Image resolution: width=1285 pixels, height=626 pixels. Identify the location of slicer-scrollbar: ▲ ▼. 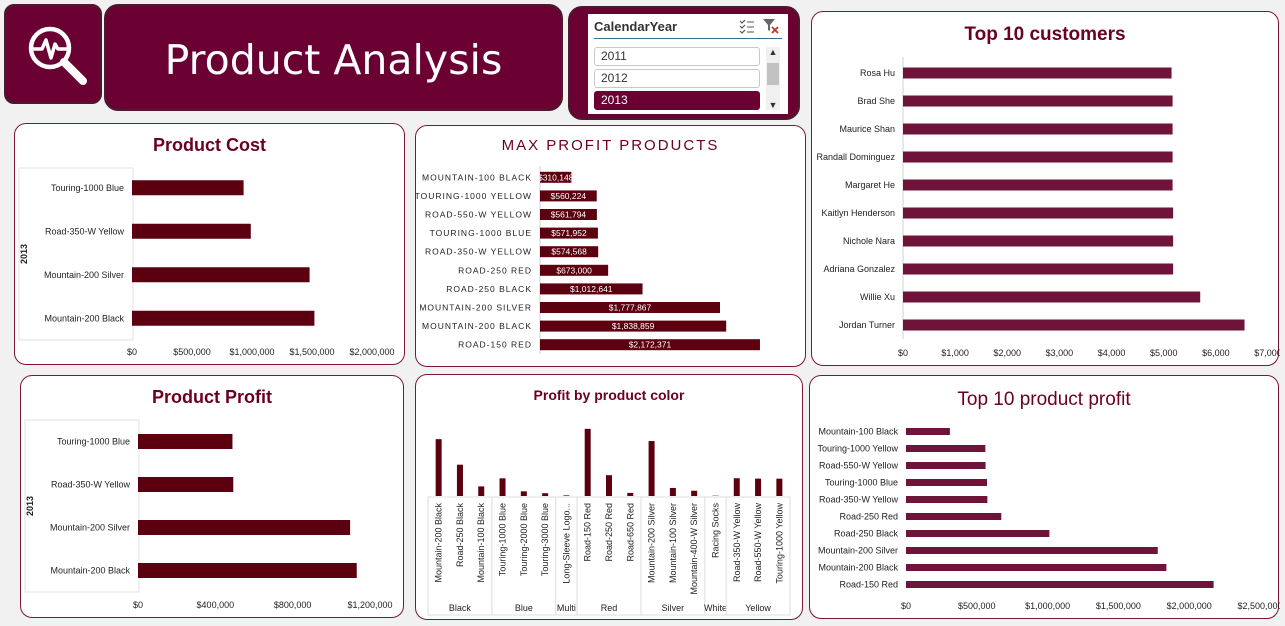
(773, 78).